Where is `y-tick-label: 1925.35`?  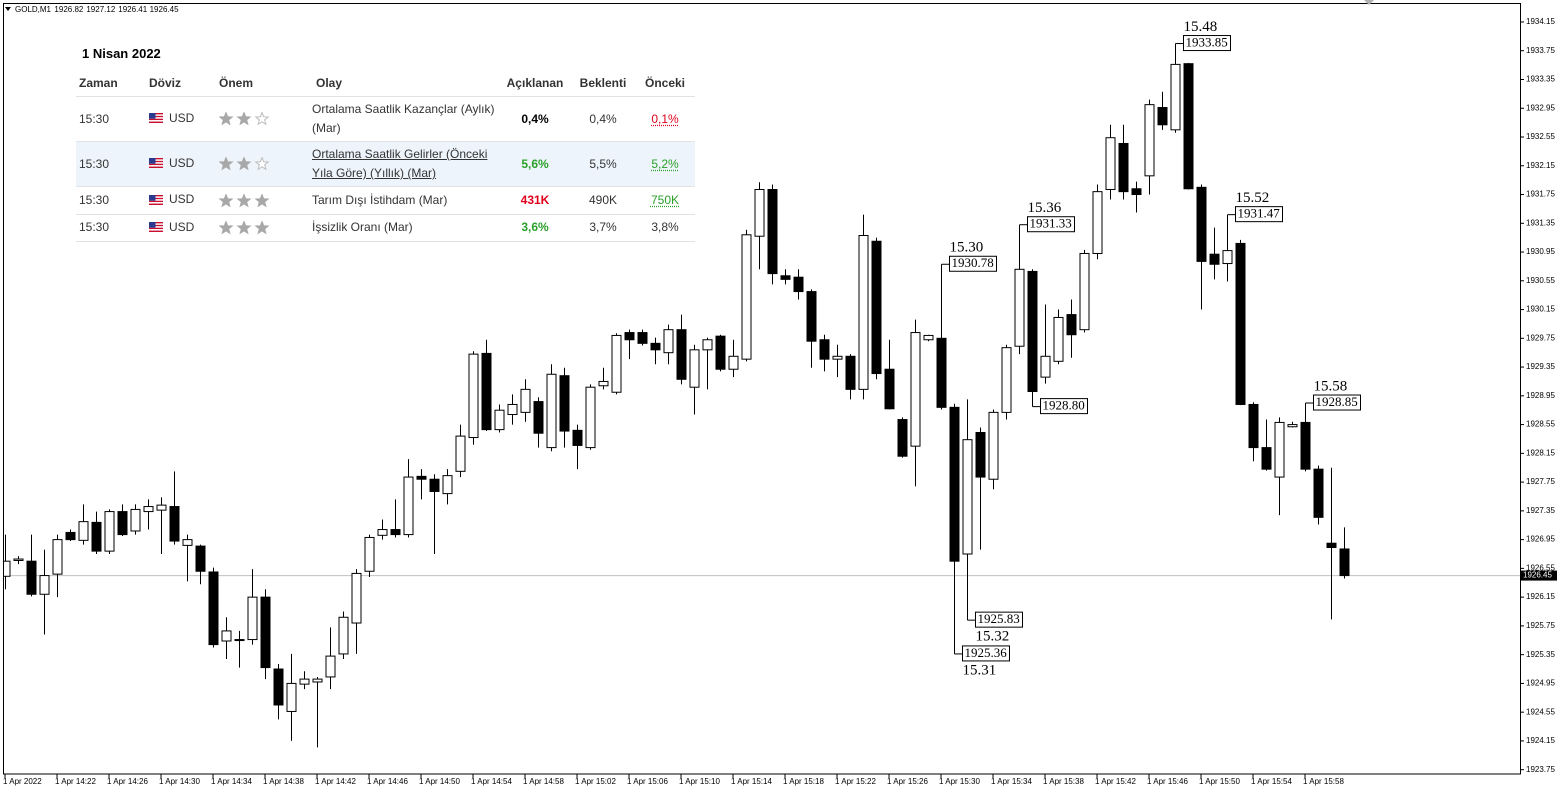 y-tick-label: 1925.35 is located at coordinates (1540, 654).